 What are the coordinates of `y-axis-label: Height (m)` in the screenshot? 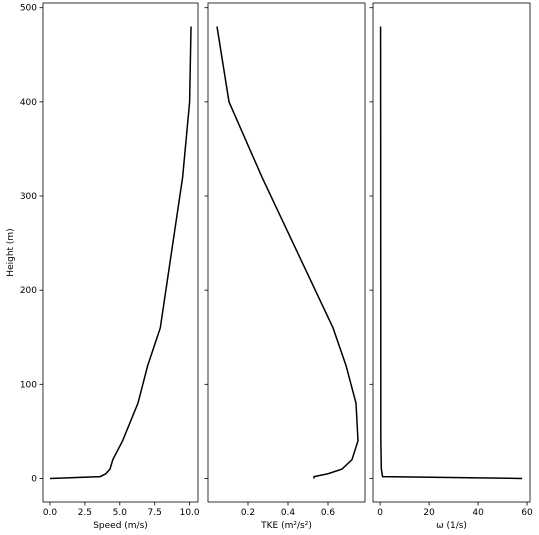 It's located at (11, 252).